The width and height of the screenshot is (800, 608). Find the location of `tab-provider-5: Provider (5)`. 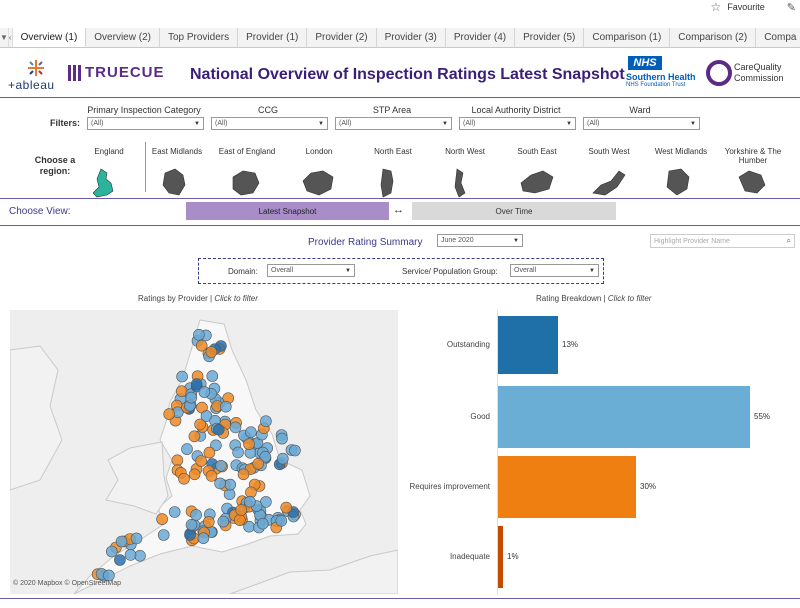

tab-provider-5: Provider (5) is located at coordinates (550, 37).